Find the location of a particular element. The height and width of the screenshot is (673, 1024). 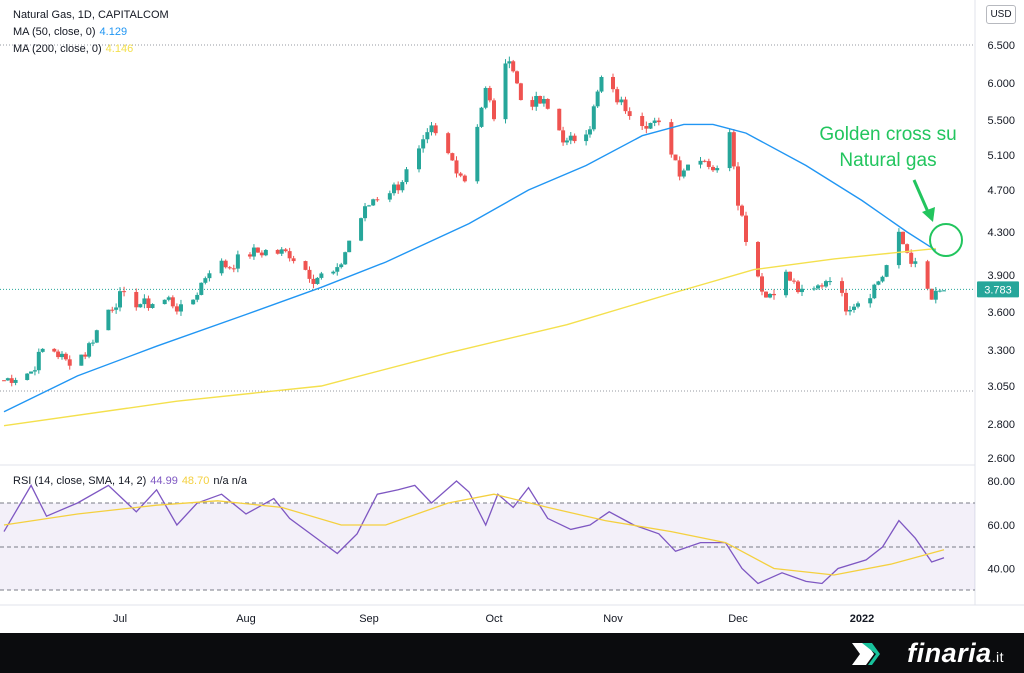

ma50-value: 4.129 is located at coordinates (113, 32).